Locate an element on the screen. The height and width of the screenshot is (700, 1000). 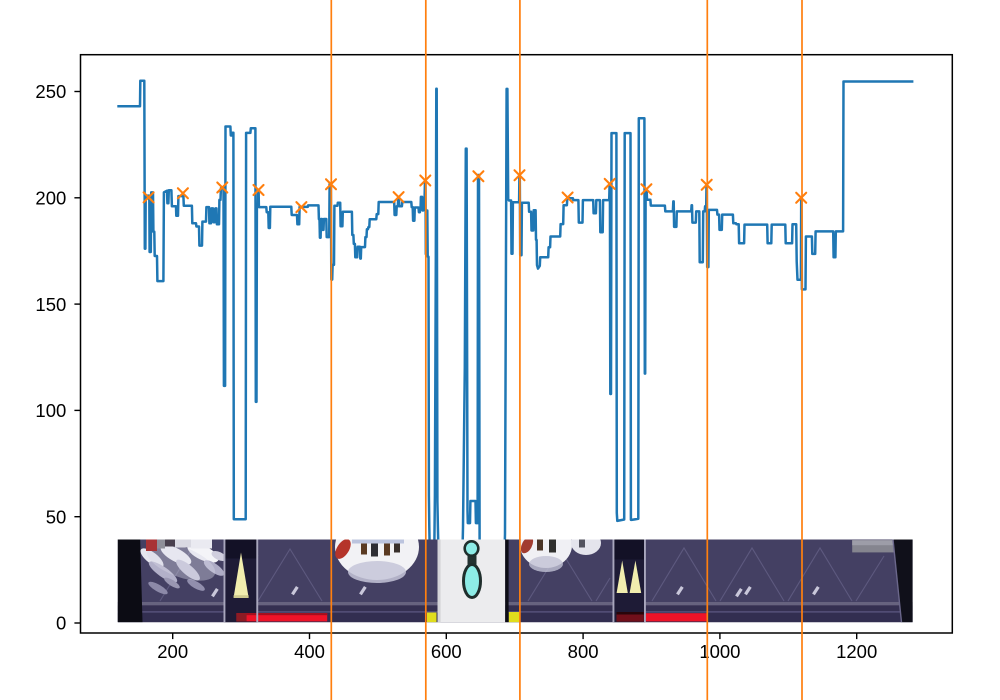
svg-text: 250 is located at coordinates (50, 91).